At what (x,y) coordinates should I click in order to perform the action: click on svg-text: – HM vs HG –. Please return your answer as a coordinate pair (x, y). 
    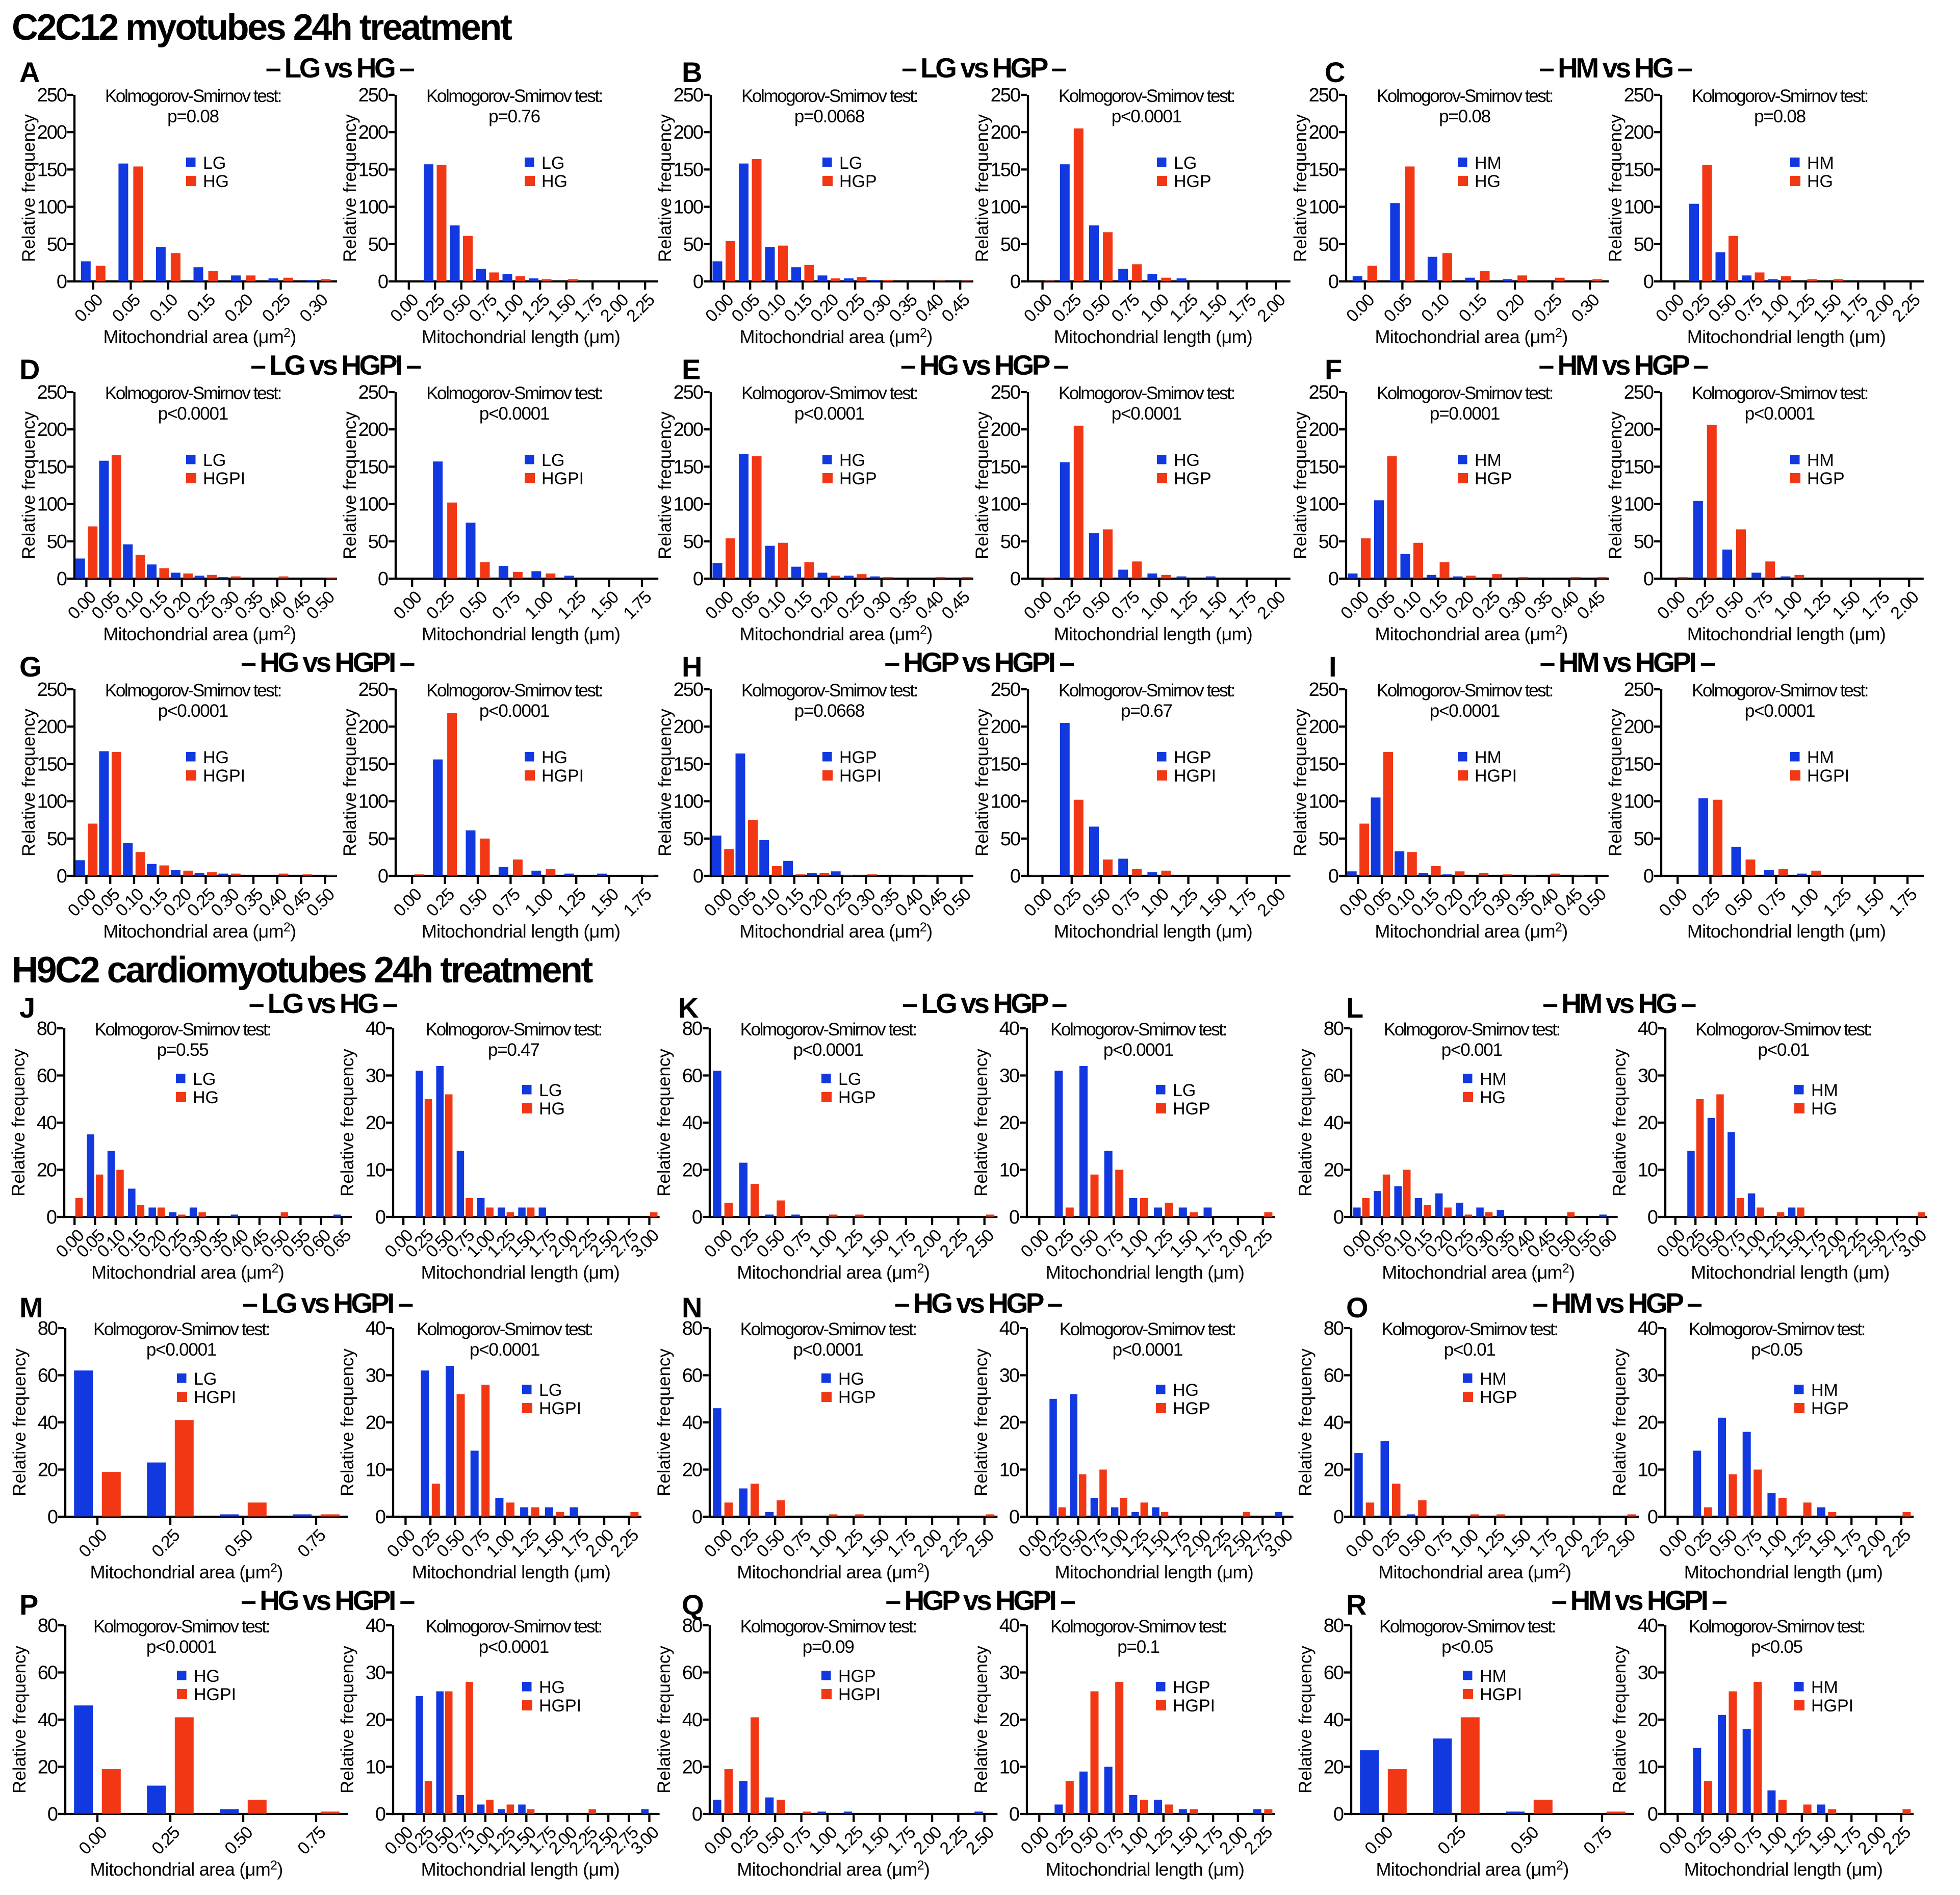
    Looking at the image, I should click on (1616, 68).